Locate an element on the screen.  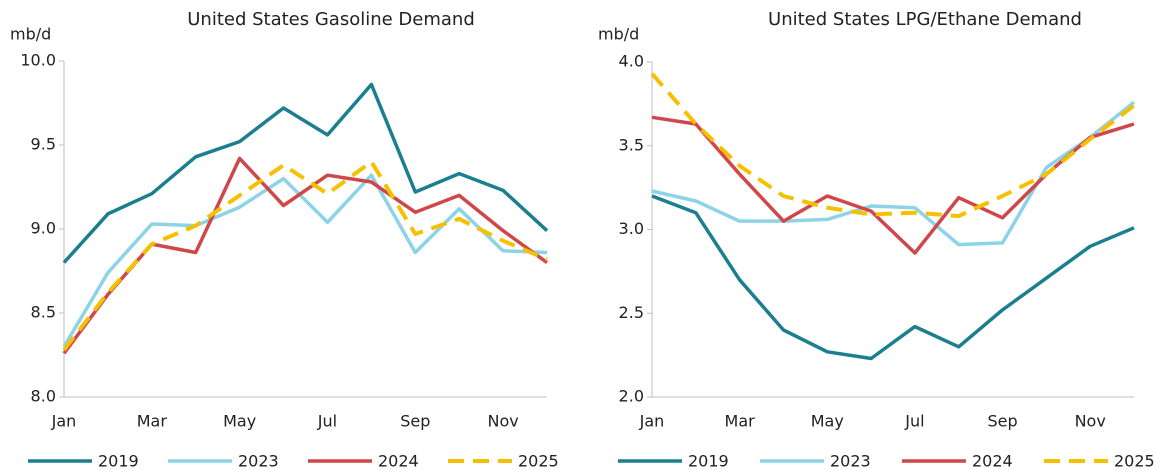
y-tick-label: 9.0 is located at coordinates (43, 228).